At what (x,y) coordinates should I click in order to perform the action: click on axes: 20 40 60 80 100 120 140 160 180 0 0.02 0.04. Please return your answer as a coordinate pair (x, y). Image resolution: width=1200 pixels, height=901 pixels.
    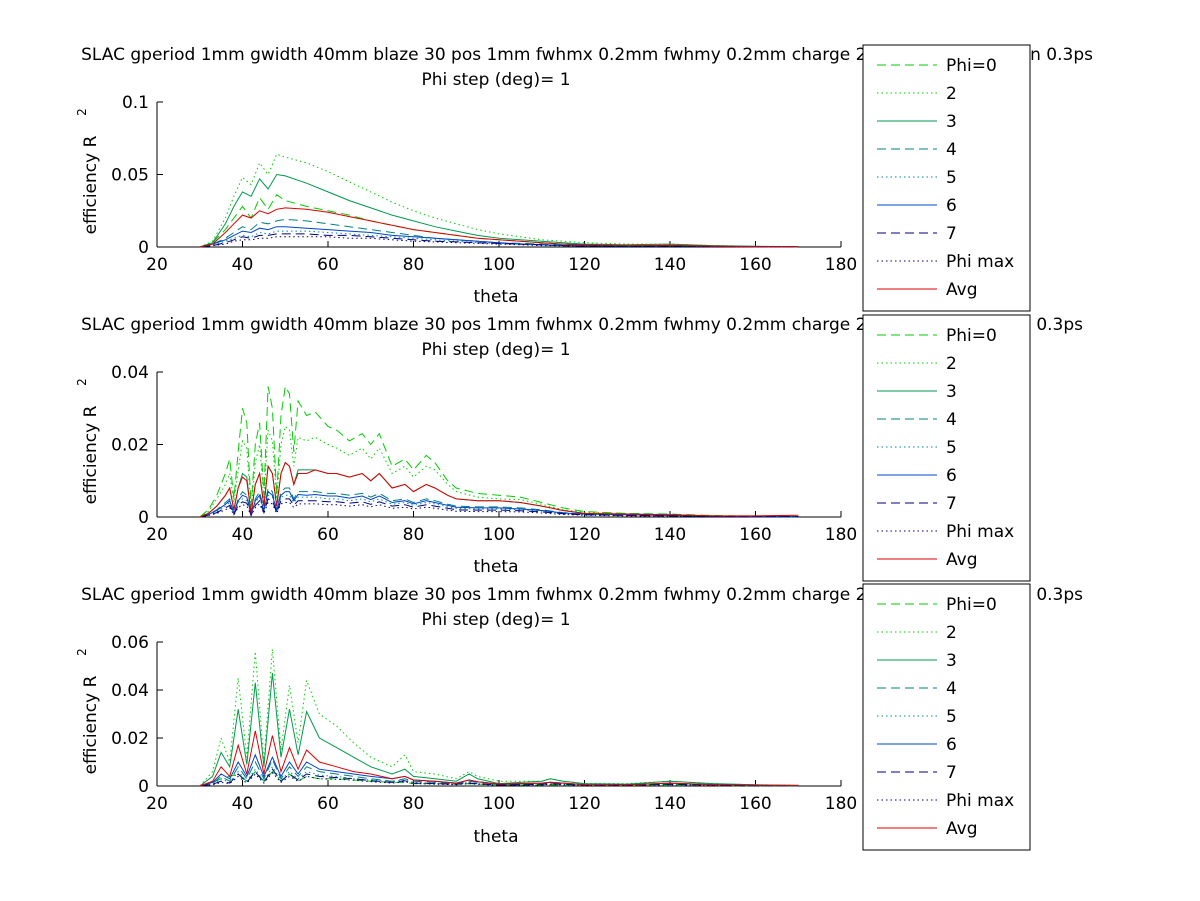
    Looking at the image, I should click on (484, 454).